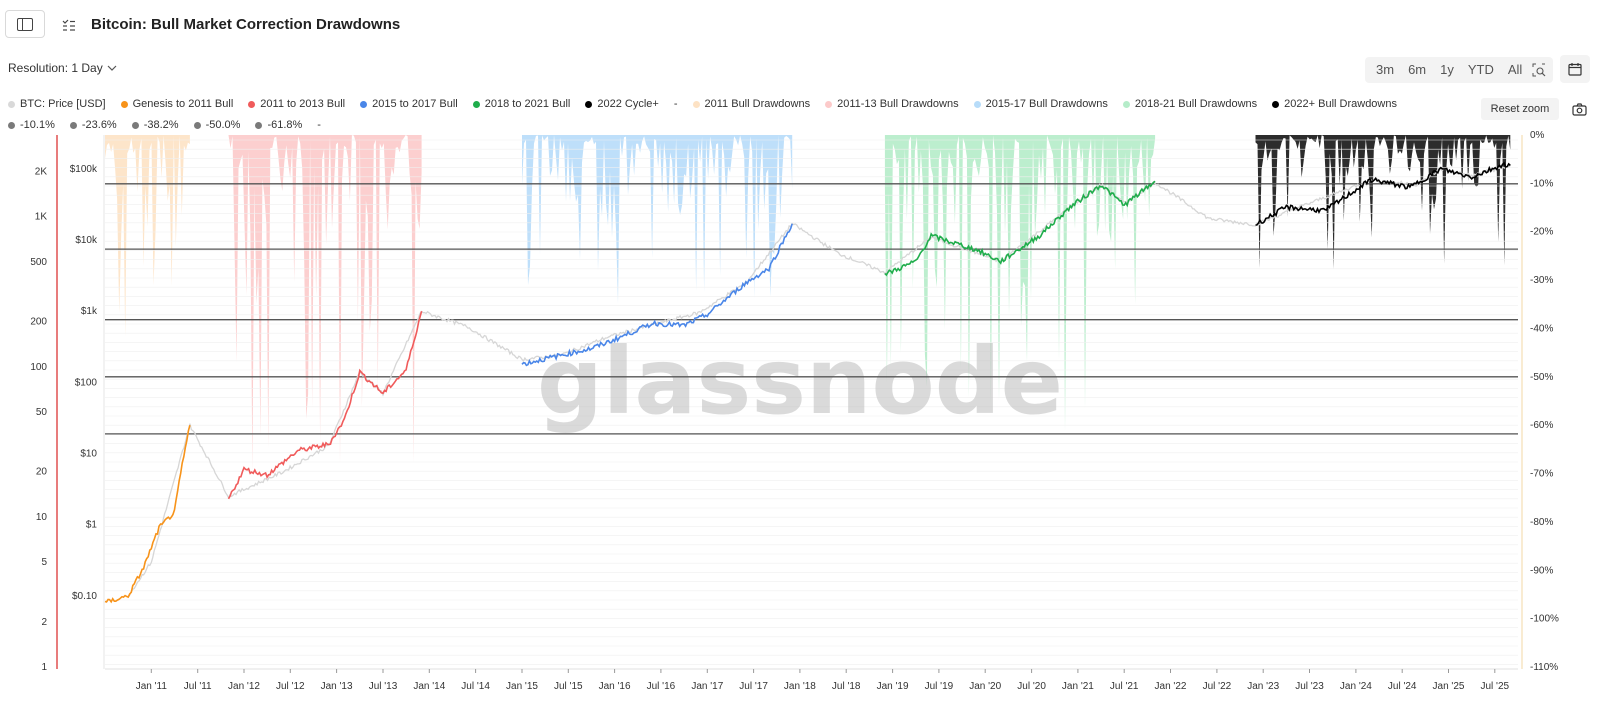  I want to click on legend-level-label: -, so click(319, 125).